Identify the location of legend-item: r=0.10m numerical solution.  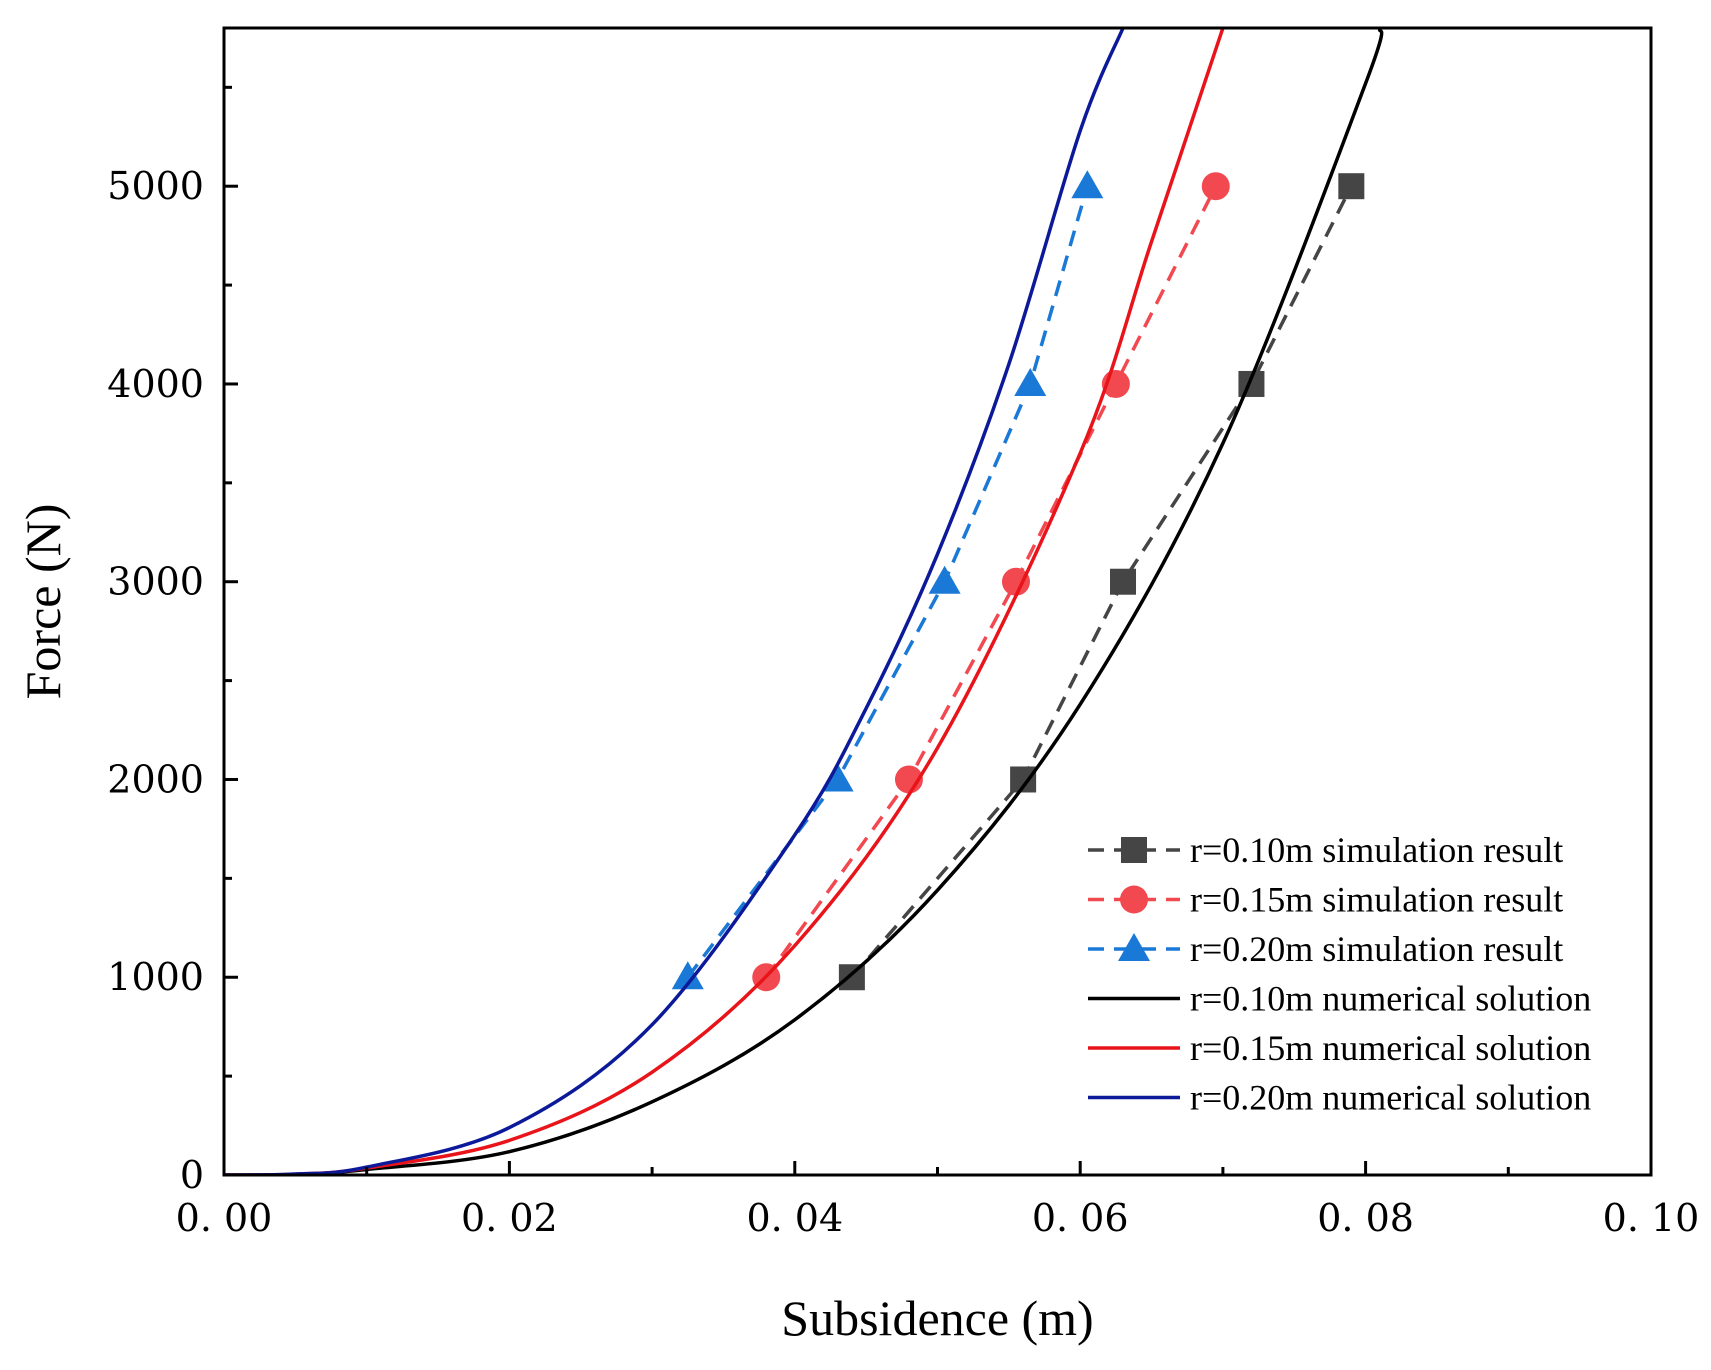
(1339, 999).